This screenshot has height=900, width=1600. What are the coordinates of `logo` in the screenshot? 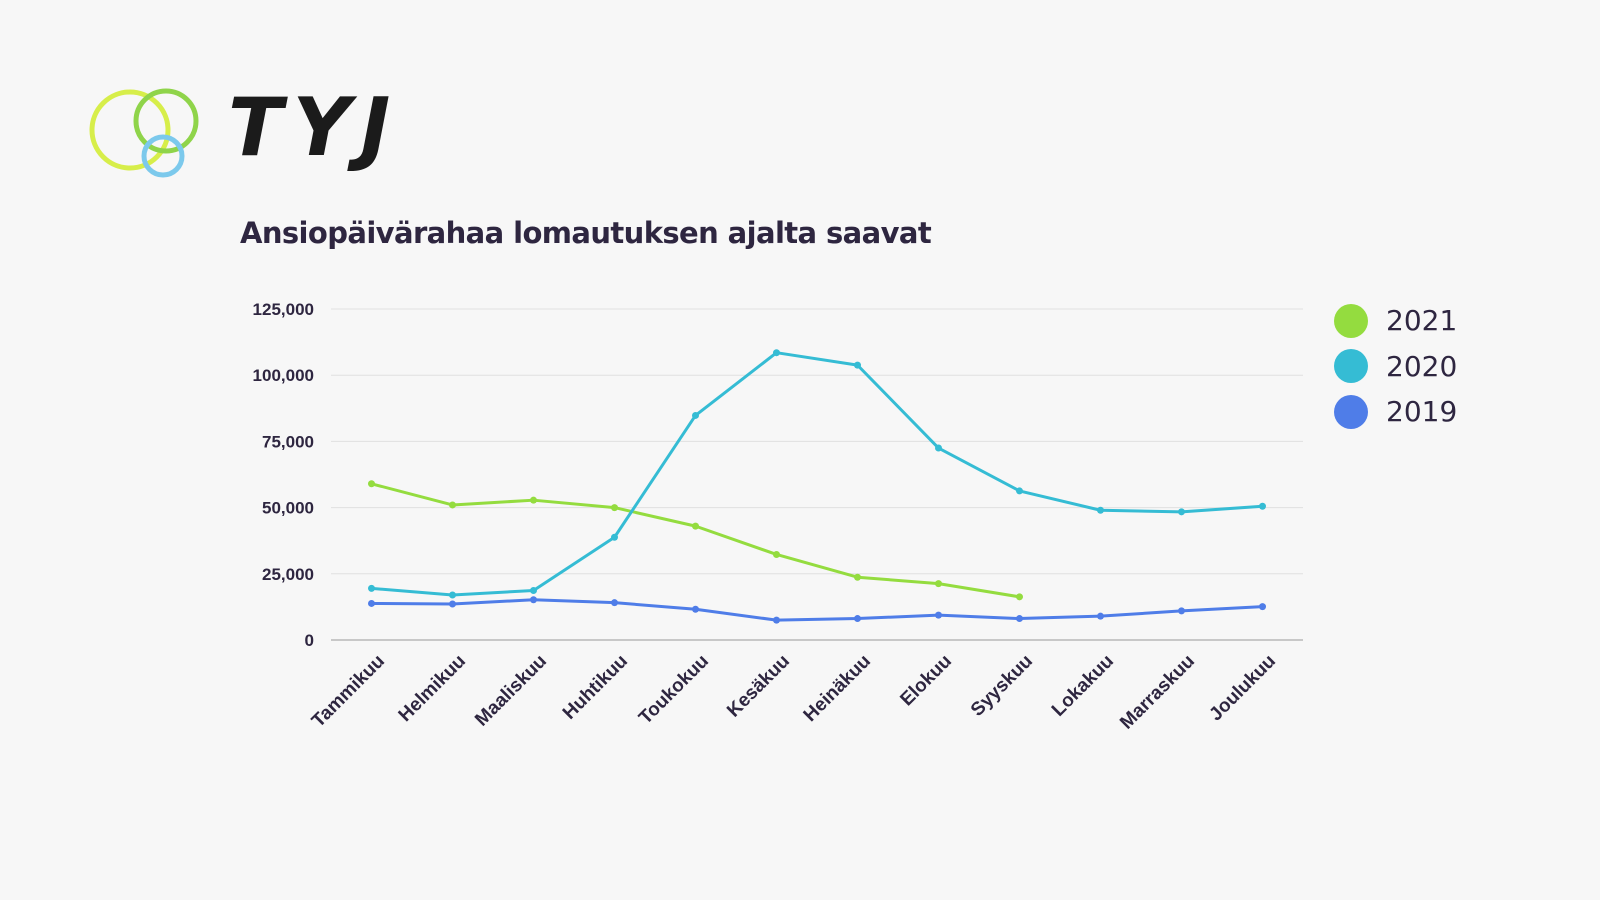 It's located at (236, 136).